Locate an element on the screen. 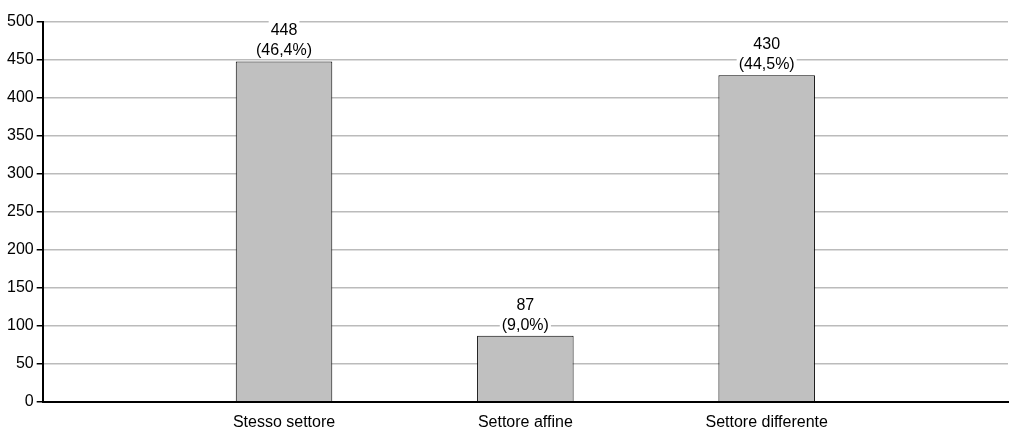 The width and height of the screenshot is (1011, 439). y-tick-label: 100 is located at coordinates (20, 325).